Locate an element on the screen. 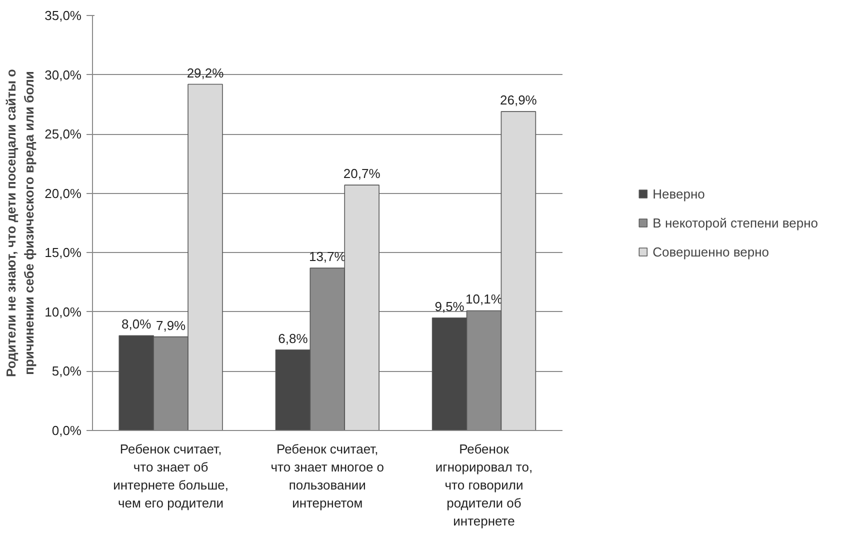 The width and height of the screenshot is (855, 541). data-label: 13,7% is located at coordinates (327, 256).